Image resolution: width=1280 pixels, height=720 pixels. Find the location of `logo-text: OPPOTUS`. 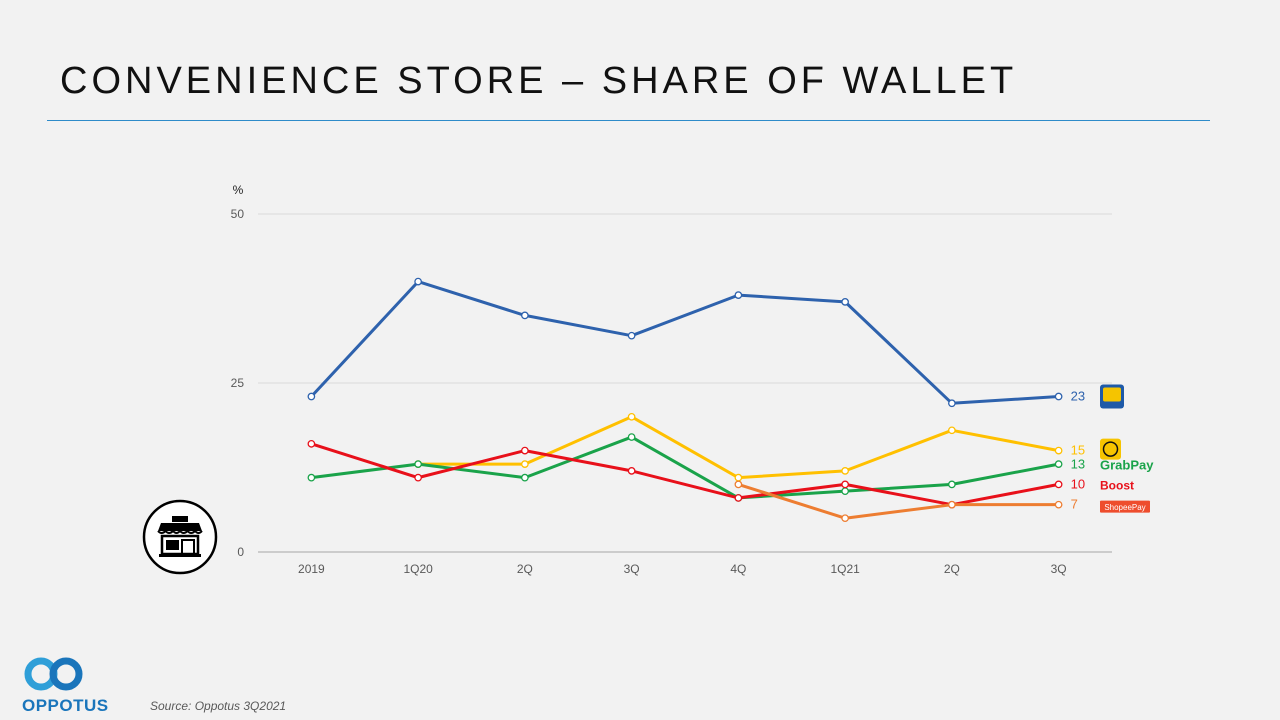

logo-text: OPPOTUS is located at coordinates (65, 705).